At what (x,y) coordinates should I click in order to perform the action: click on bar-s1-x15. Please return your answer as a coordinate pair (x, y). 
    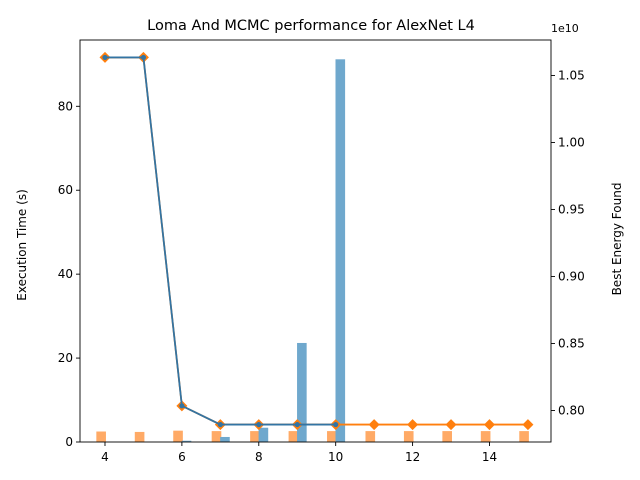
    Looking at the image, I should click on (524, 436).